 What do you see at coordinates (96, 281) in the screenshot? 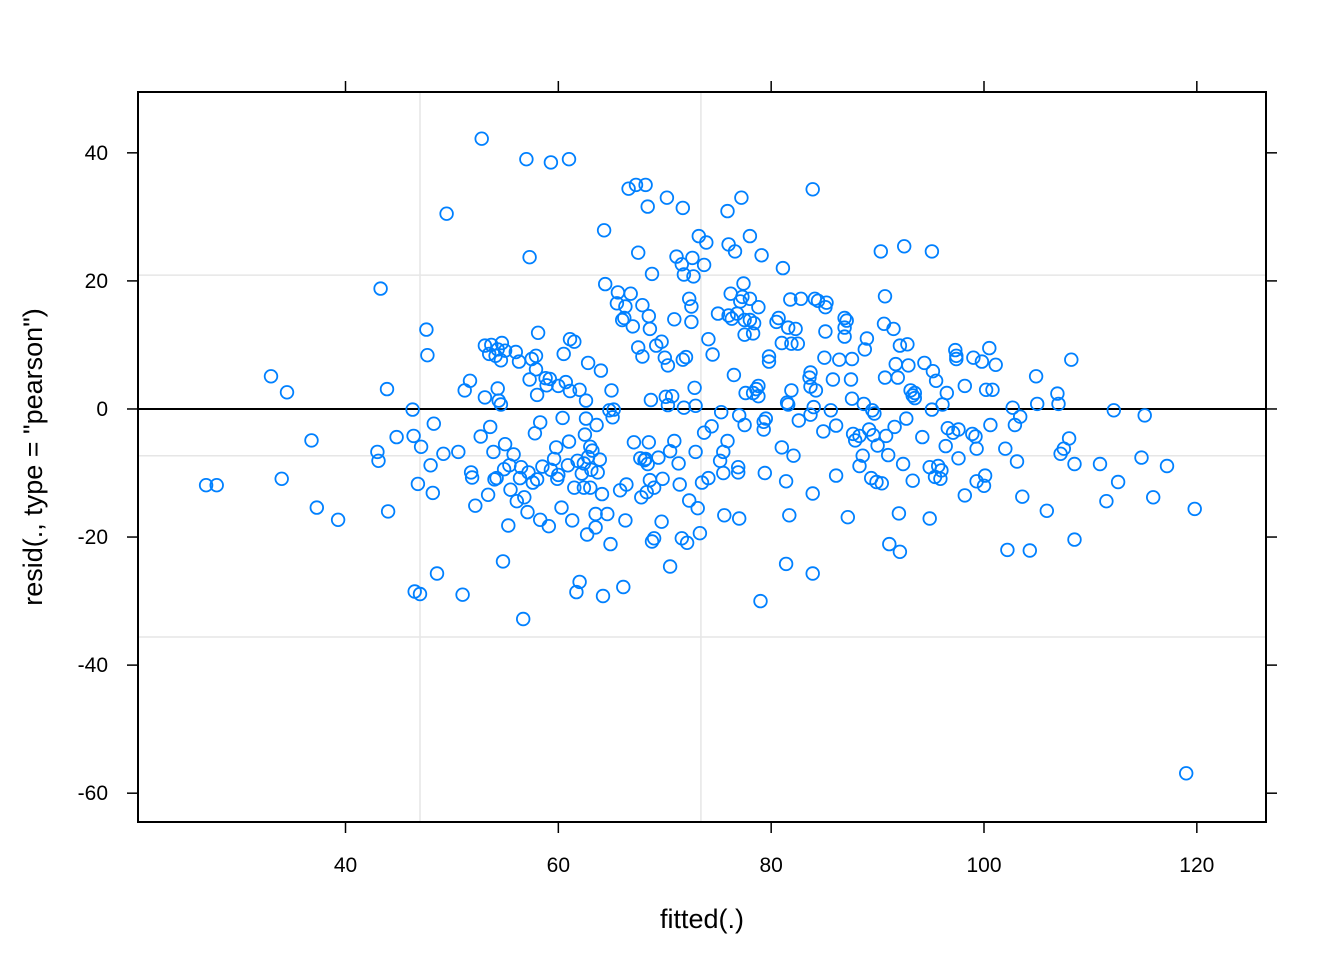
I see `y-tick-label: 20` at bounding box center [96, 281].